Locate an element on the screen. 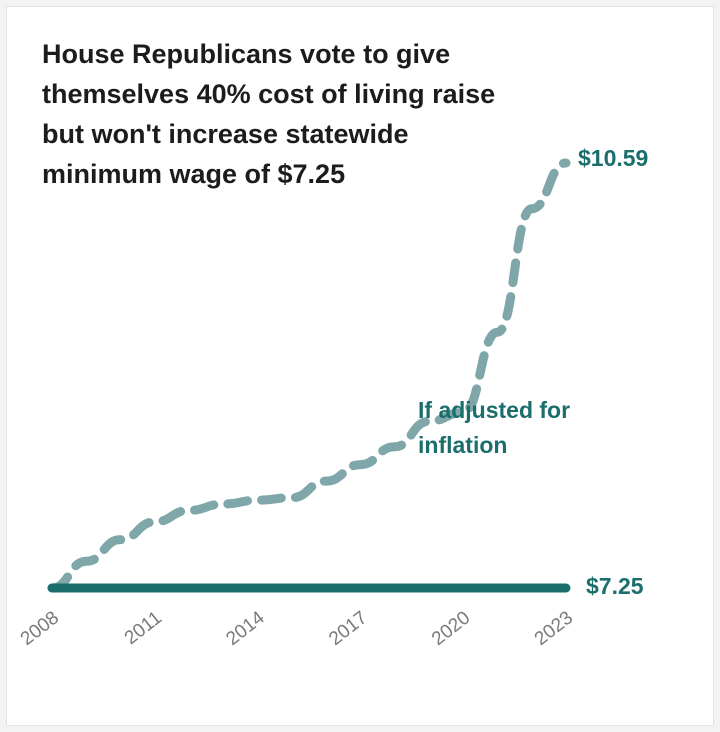 Image resolution: width=720 pixels, height=732 pixels. x-tick-label: 2014 is located at coordinates (245, 628).